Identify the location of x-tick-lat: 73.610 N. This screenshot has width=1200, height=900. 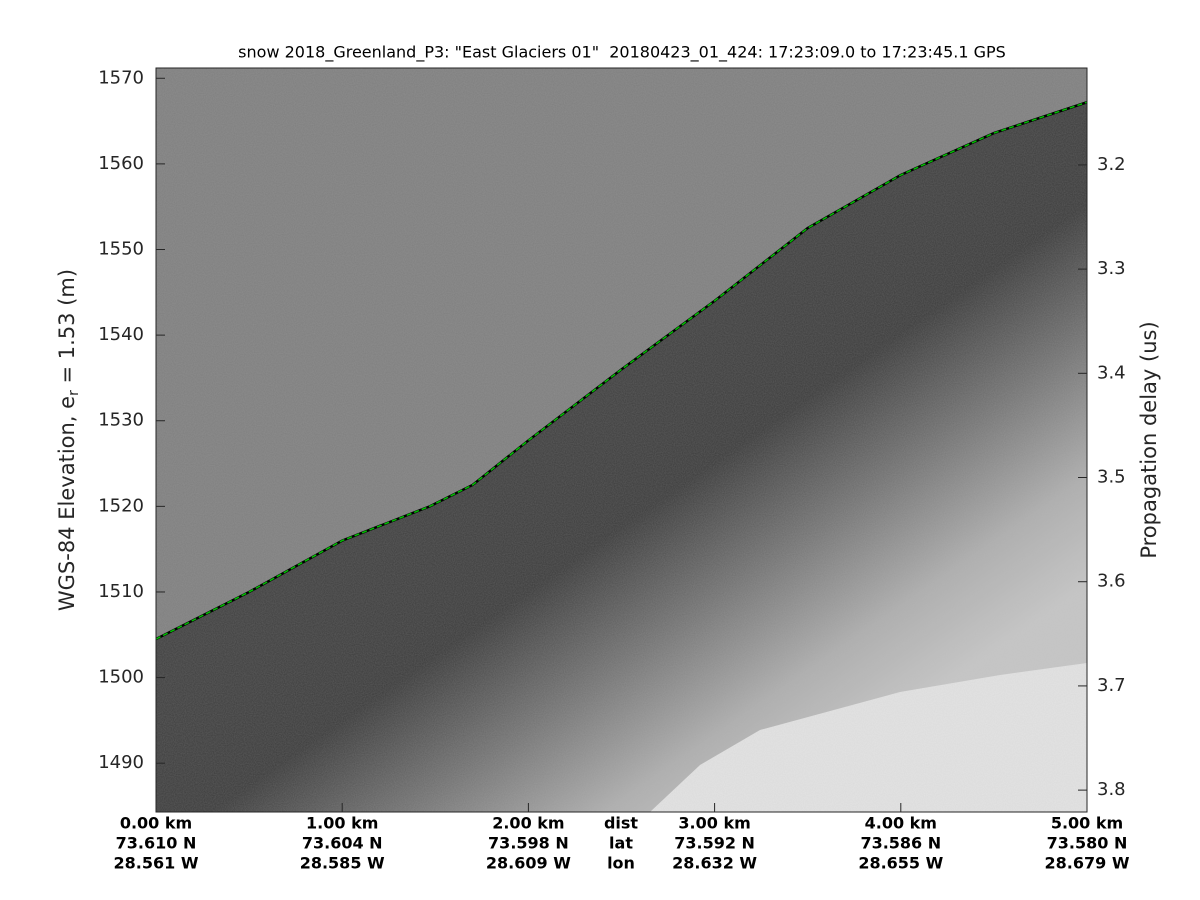
(156, 843).